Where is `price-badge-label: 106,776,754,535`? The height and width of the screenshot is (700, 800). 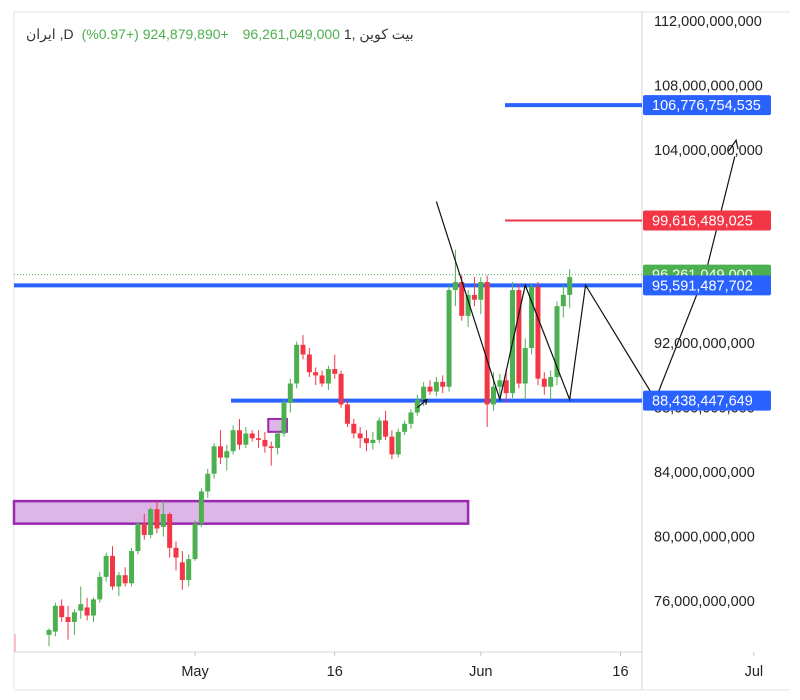 price-badge-label: 106,776,754,535 is located at coordinates (706, 106).